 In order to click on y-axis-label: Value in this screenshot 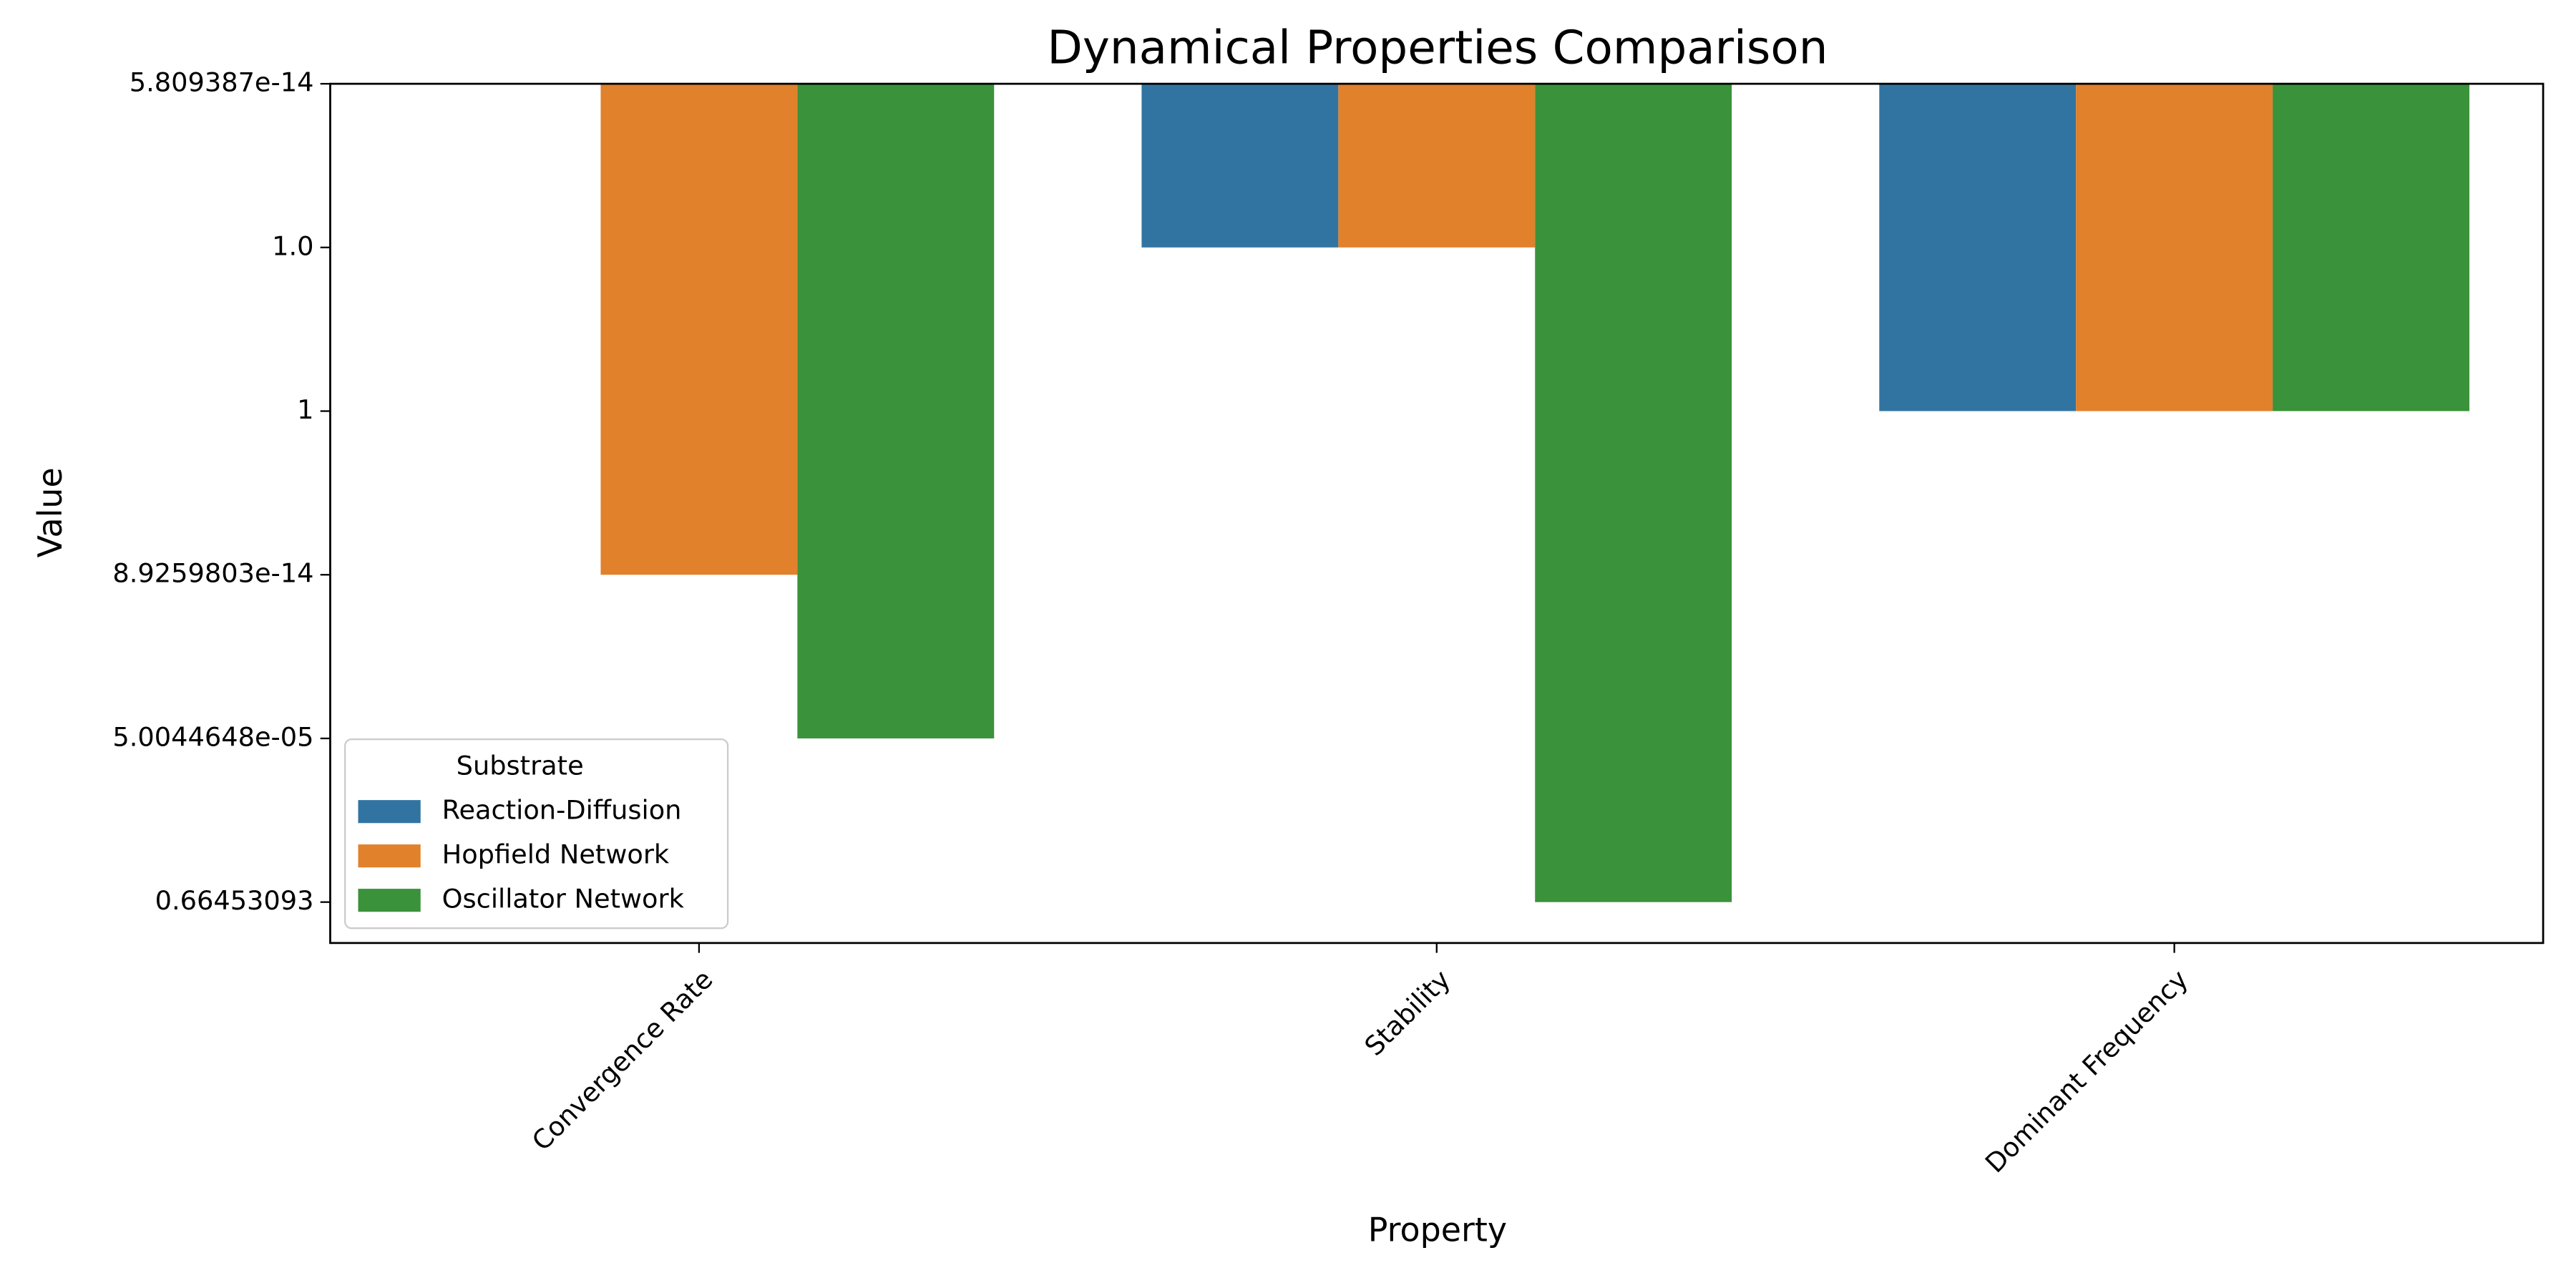, I will do `click(50, 512)`.